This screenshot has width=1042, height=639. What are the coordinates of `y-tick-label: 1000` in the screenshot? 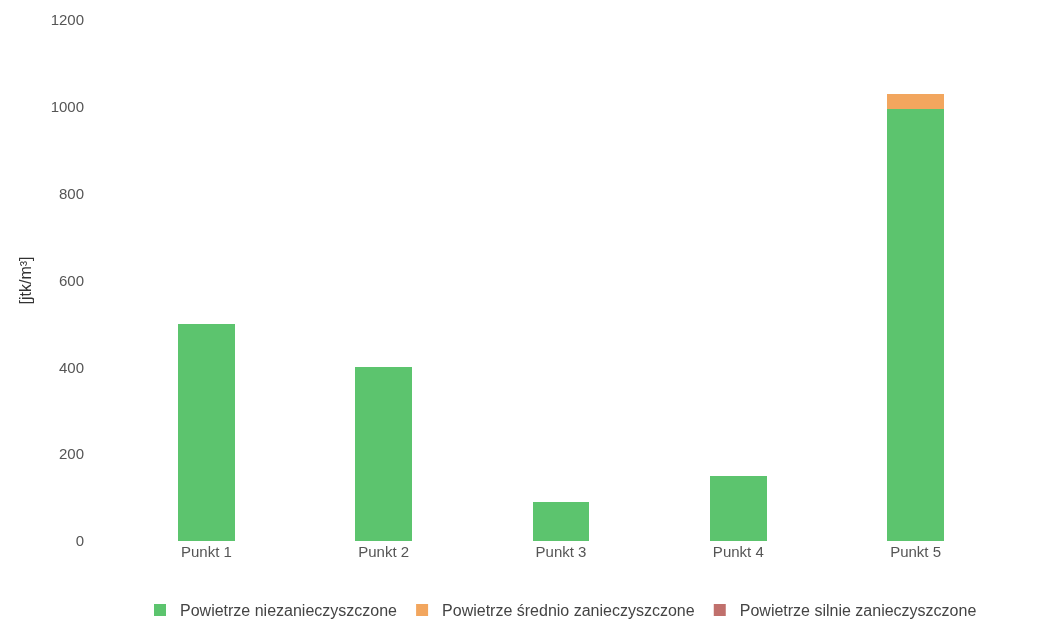 It's located at (67, 107).